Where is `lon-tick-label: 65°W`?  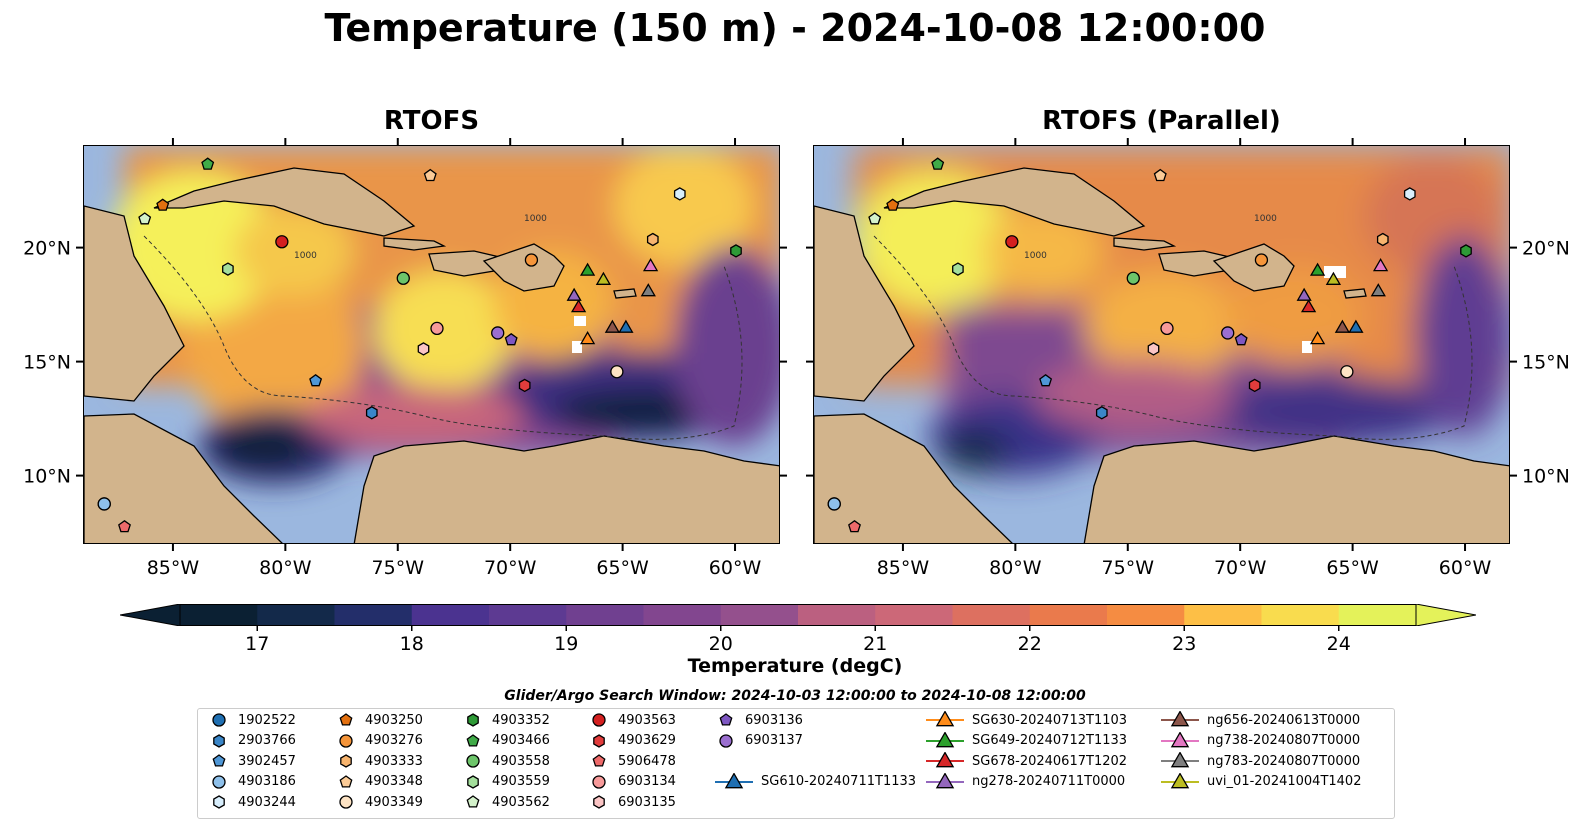
lon-tick-label: 65°W is located at coordinates (1352, 568).